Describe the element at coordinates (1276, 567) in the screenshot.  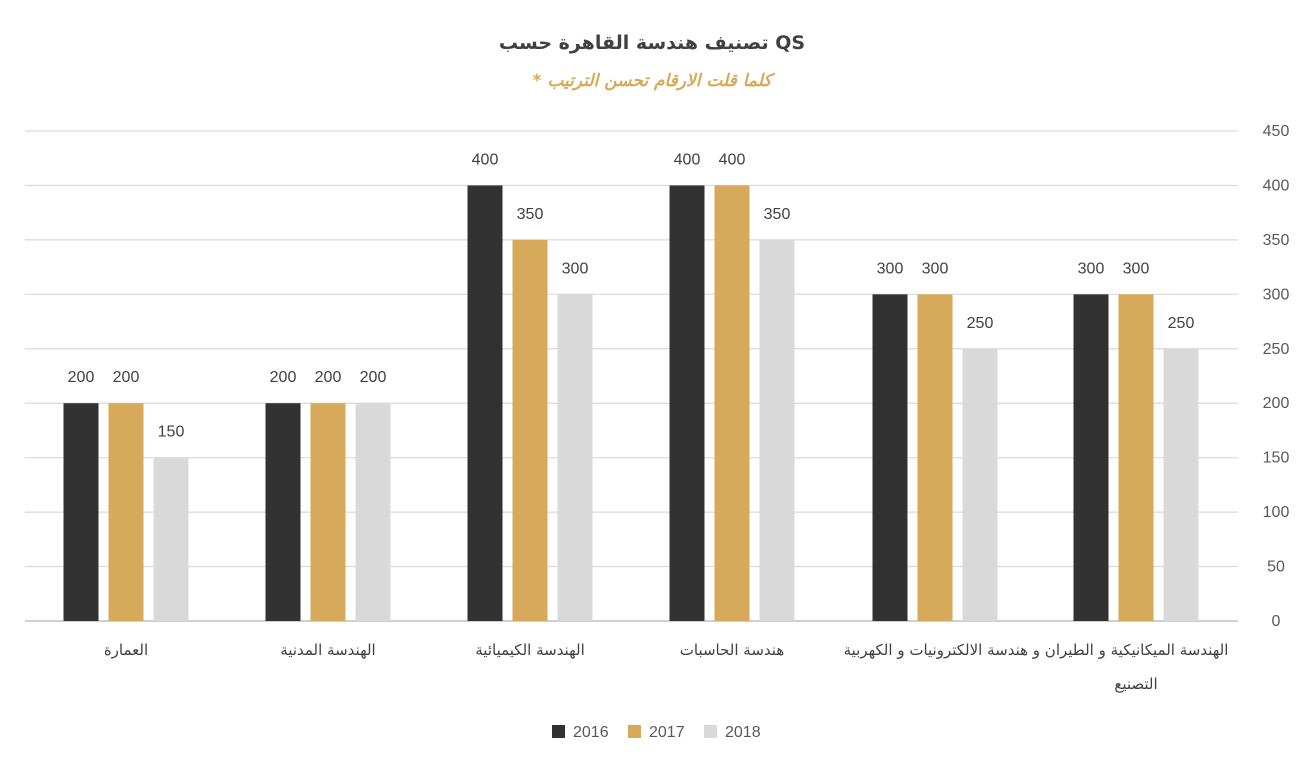
I see `y-tick-label: 50` at that location.